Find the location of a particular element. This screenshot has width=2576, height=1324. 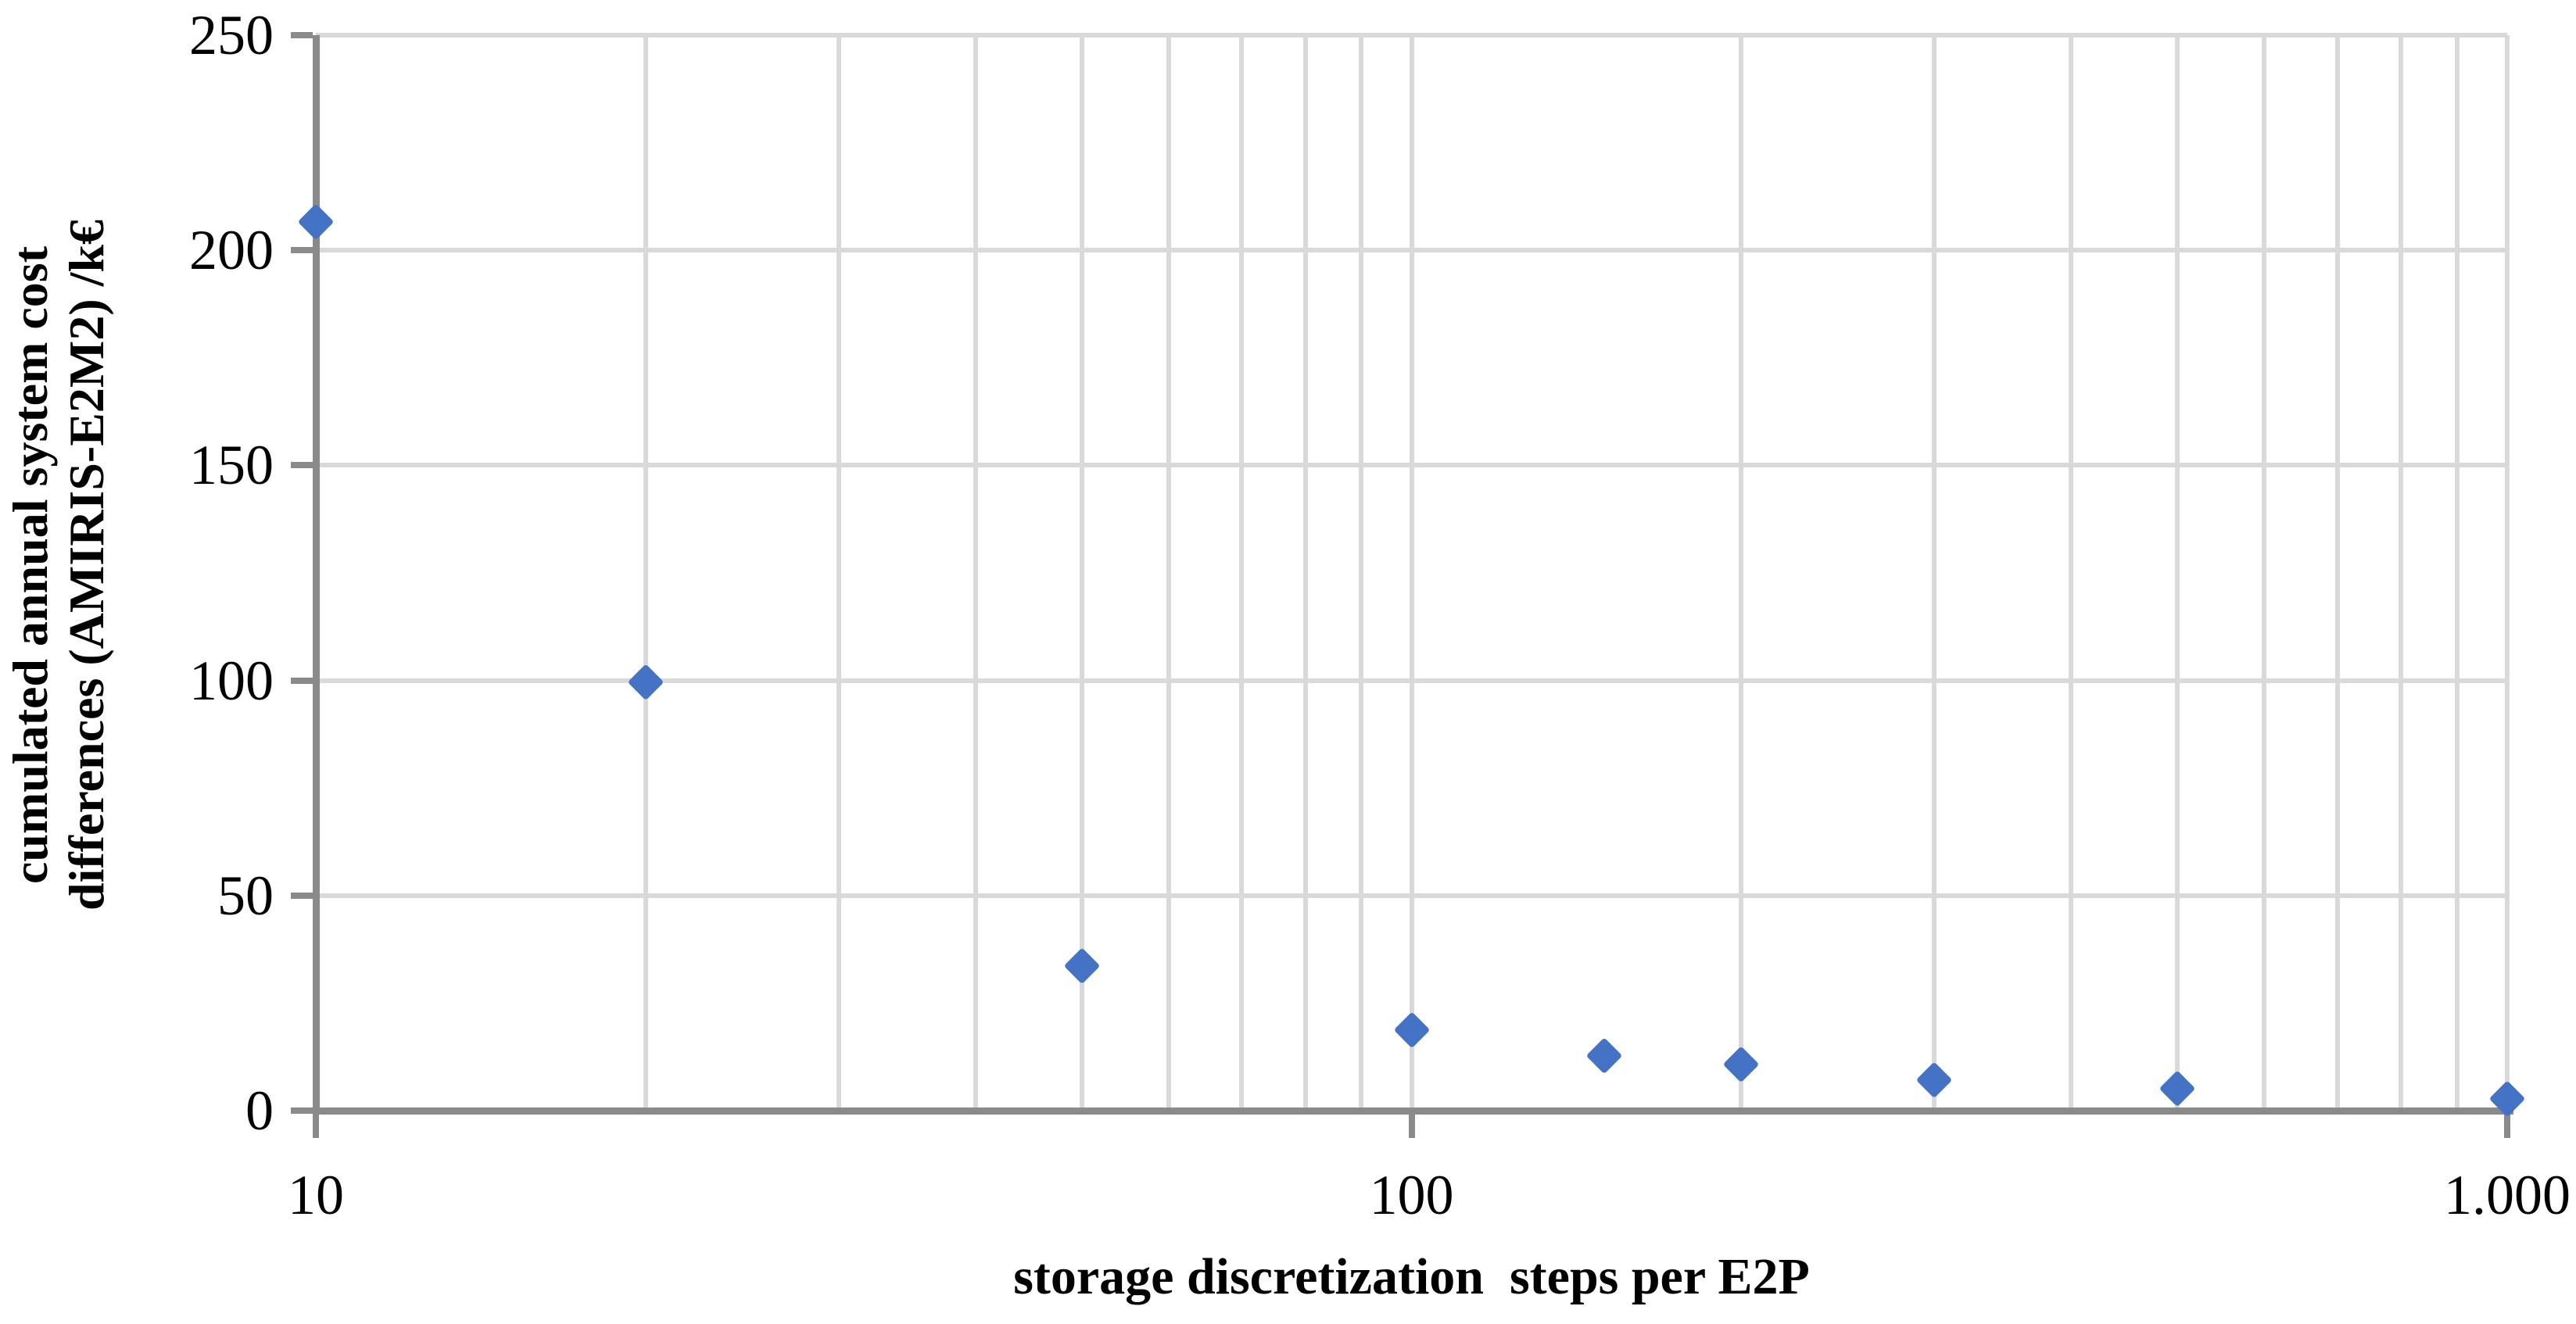

y-axis-title-line1: cumulated annual system cost is located at coordinates (30, 565).